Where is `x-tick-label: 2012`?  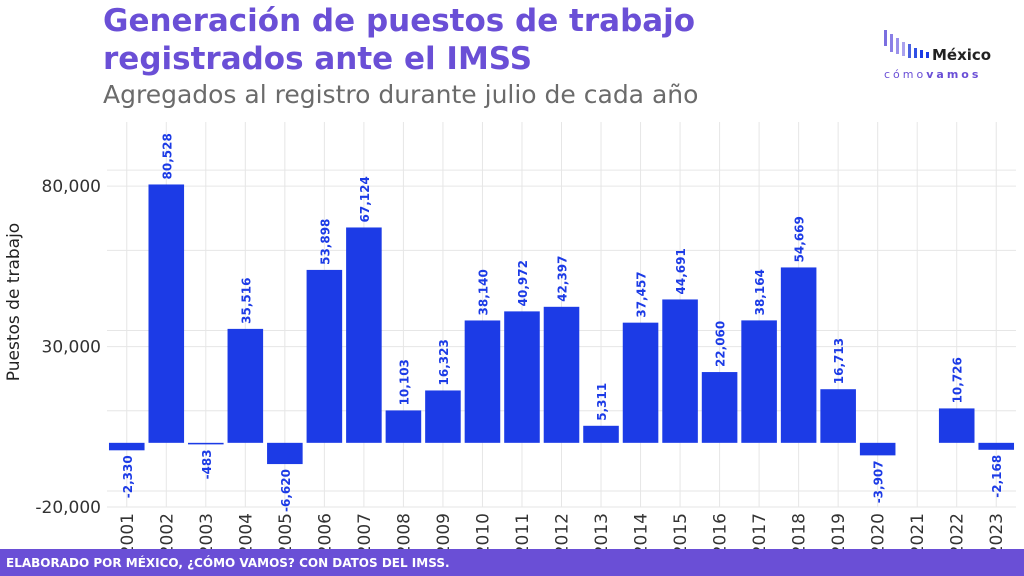
x-tick-label: 2012 is located at coordinates (563, 531).